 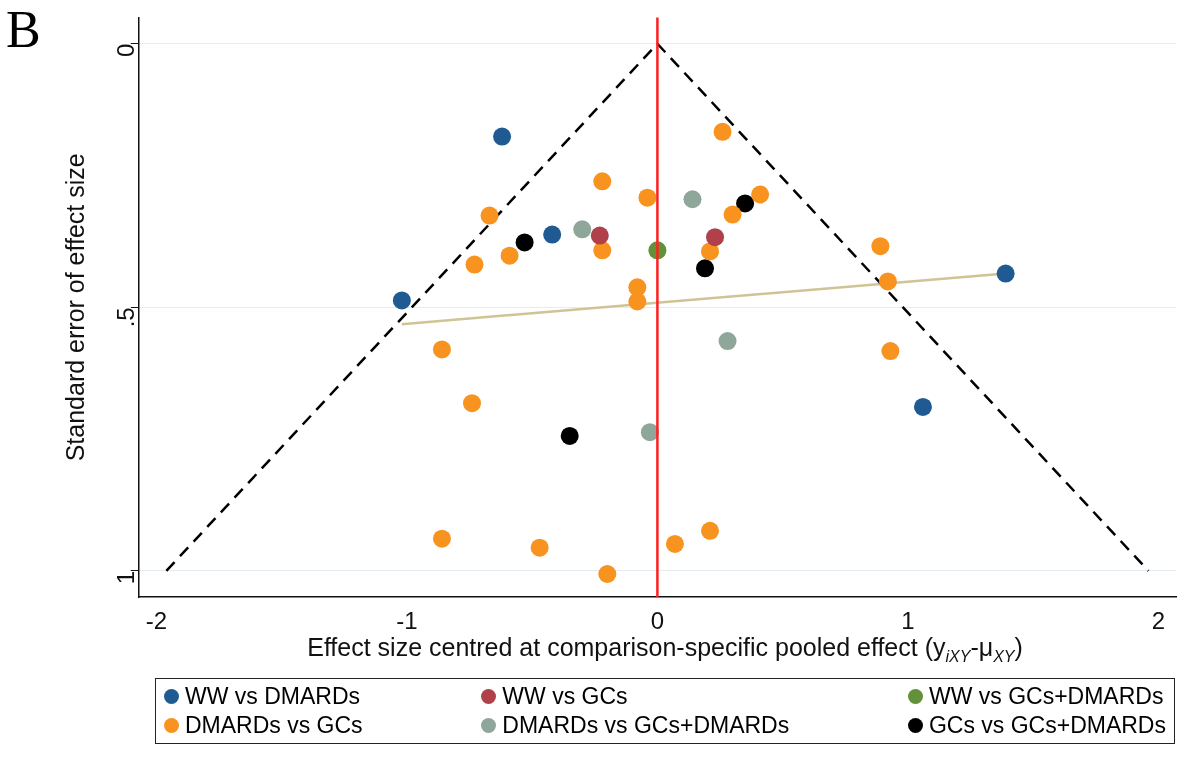 What do you see at coordinates (1158, 621) in the screenshot?
I see `x-tick-label: 2` at bounding box center [1158, 621].